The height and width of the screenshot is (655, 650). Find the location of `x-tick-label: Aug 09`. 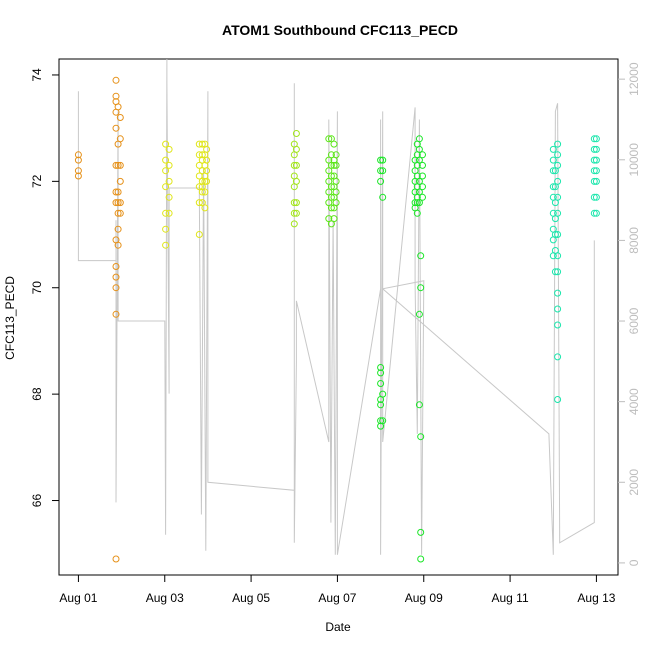

x-tick-label: Aug 09 is located at coordinates (424, 598).